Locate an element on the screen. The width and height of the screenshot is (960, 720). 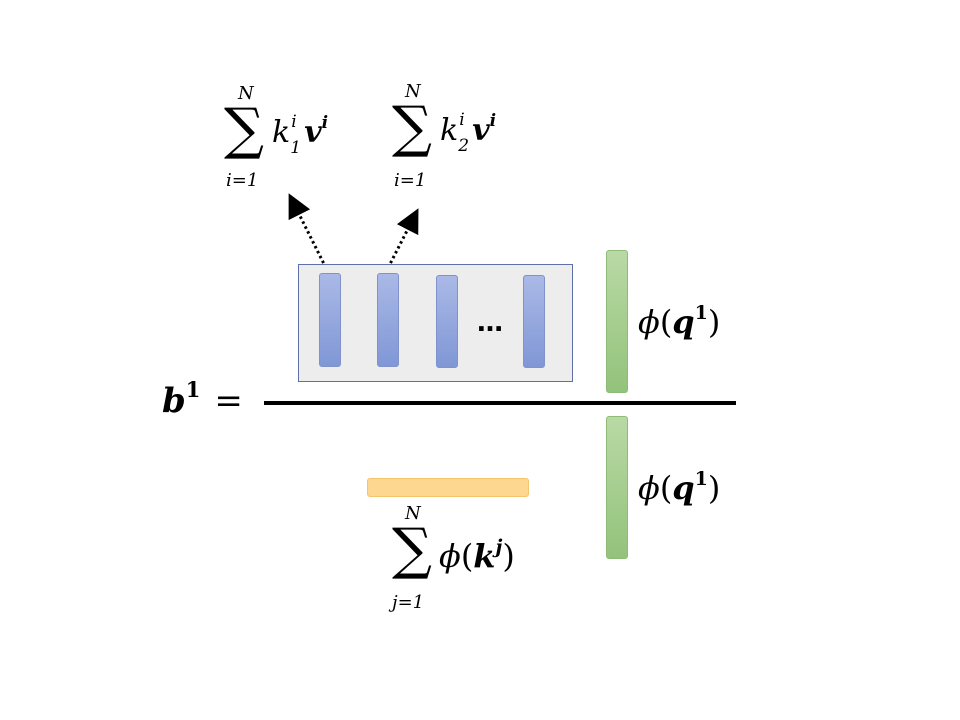
sum-k1-v: N ∑ i=1 k i 1 vi is located at coordinates (287, 139).